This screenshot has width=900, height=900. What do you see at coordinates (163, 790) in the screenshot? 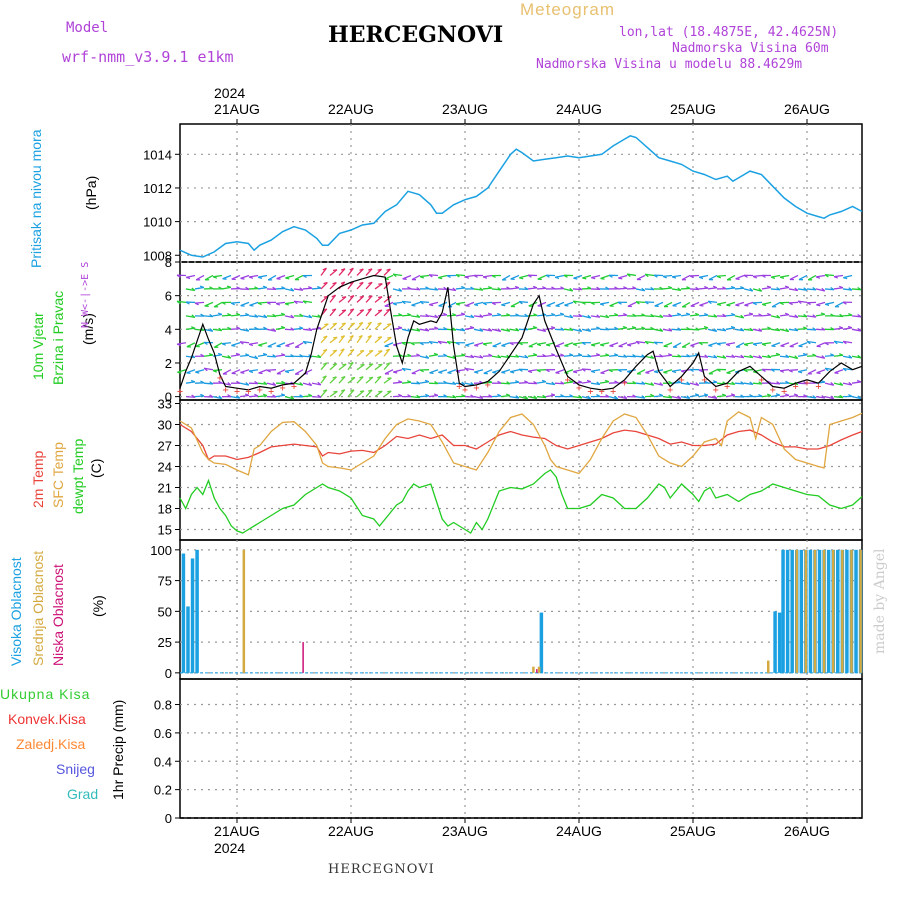
I see `precip-ytick-label: 0.2` at bounding box center [163, 790].